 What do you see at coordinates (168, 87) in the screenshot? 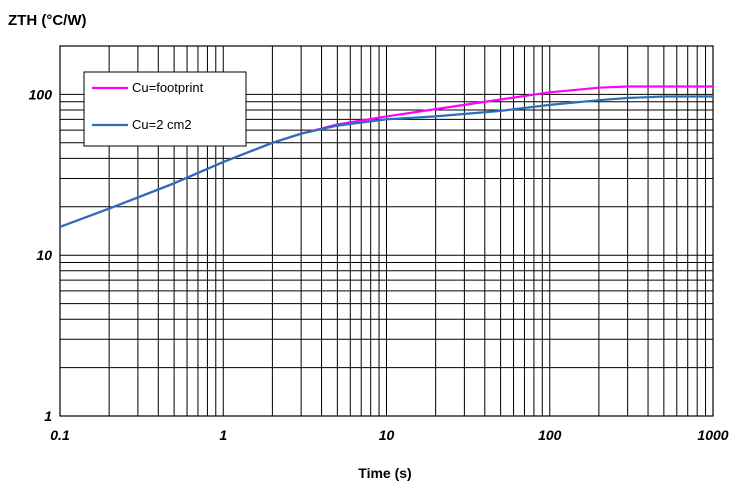
I see `legend-label-cu-footprint: Cu=footprint` at bounding box center [168, 87].